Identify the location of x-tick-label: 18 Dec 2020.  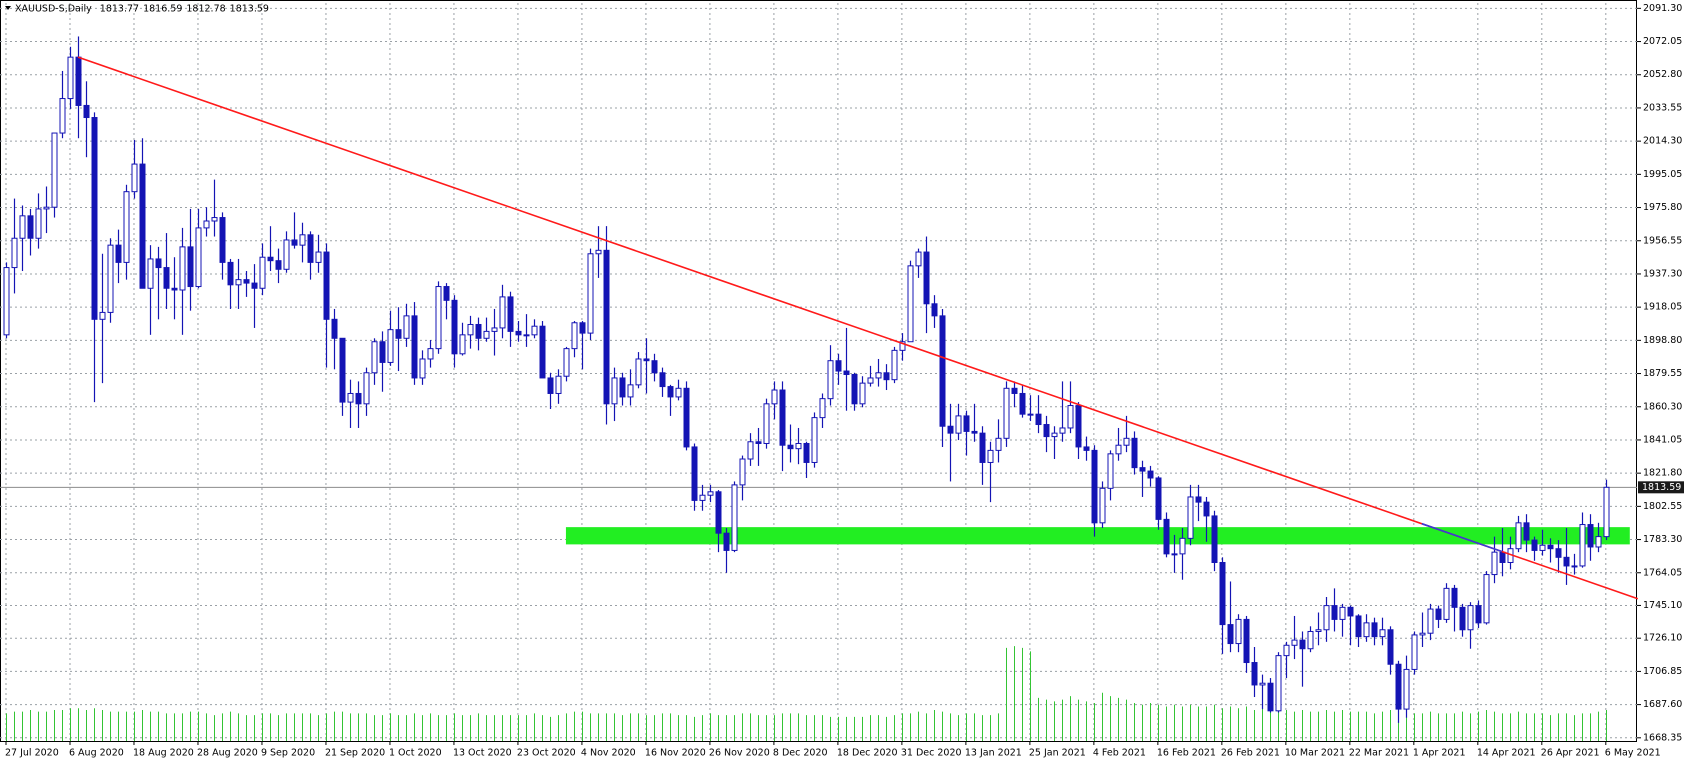
(867, 753).